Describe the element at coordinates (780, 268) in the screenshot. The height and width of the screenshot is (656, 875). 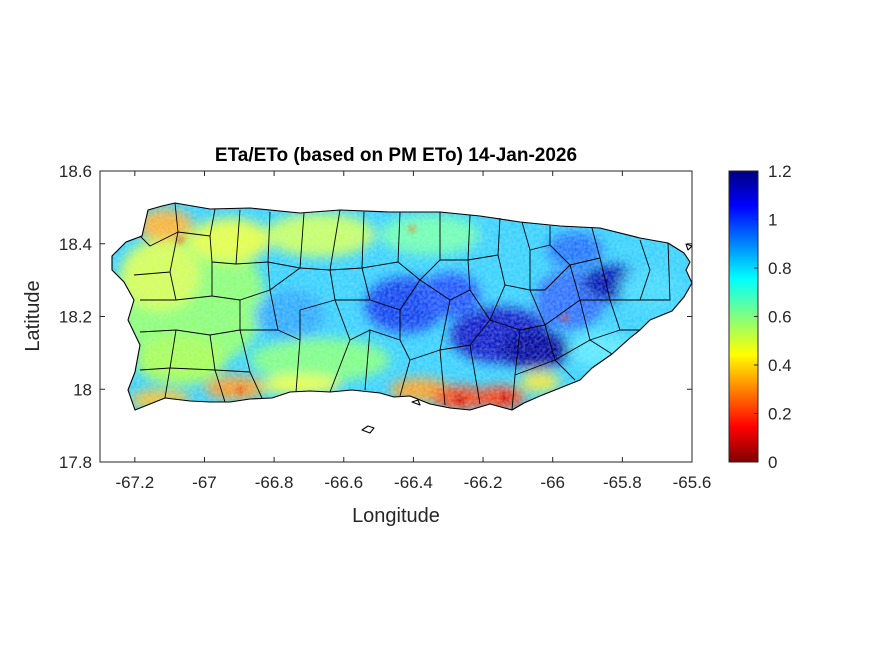
I see `colorbar-tick-label: 0.8` at that location.